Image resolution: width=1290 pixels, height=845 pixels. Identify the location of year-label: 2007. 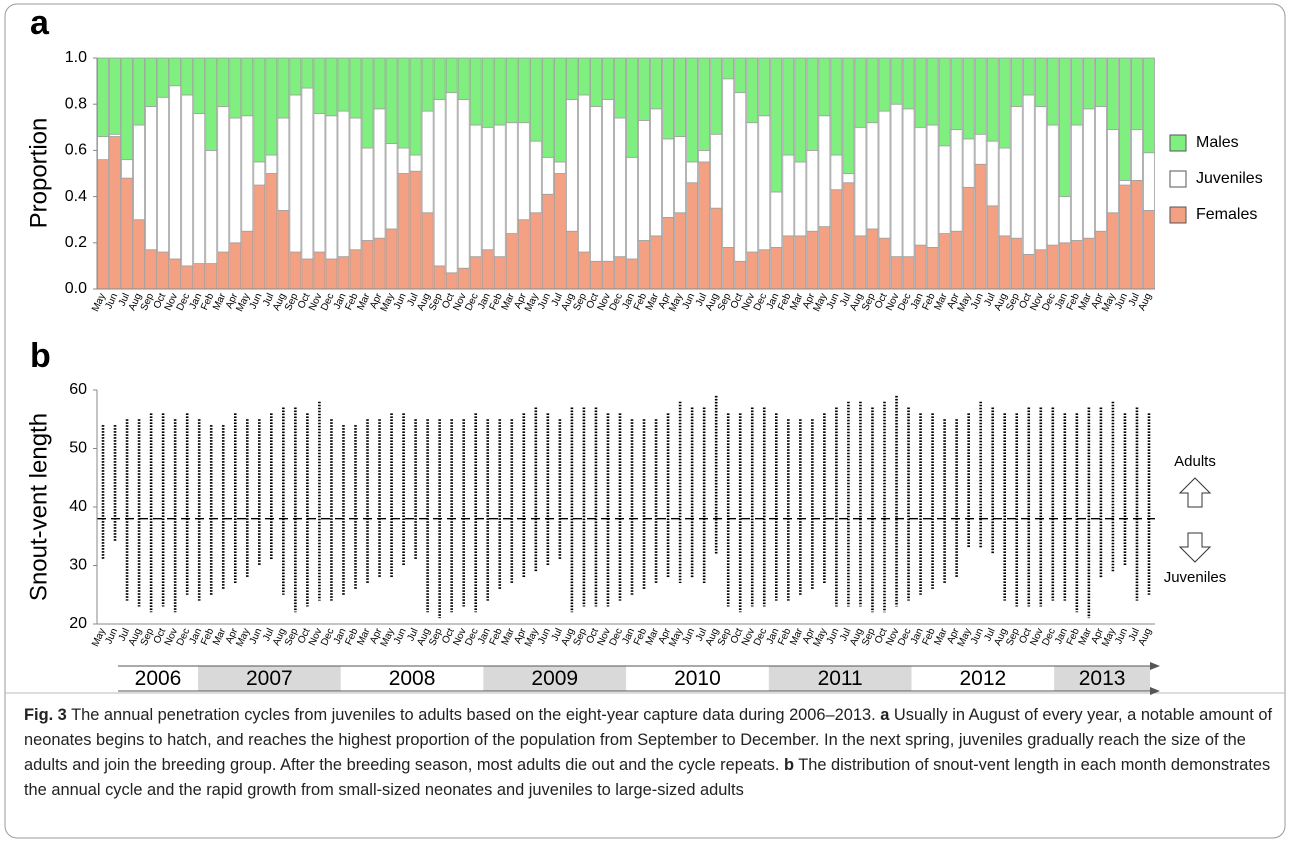
(269, 678).